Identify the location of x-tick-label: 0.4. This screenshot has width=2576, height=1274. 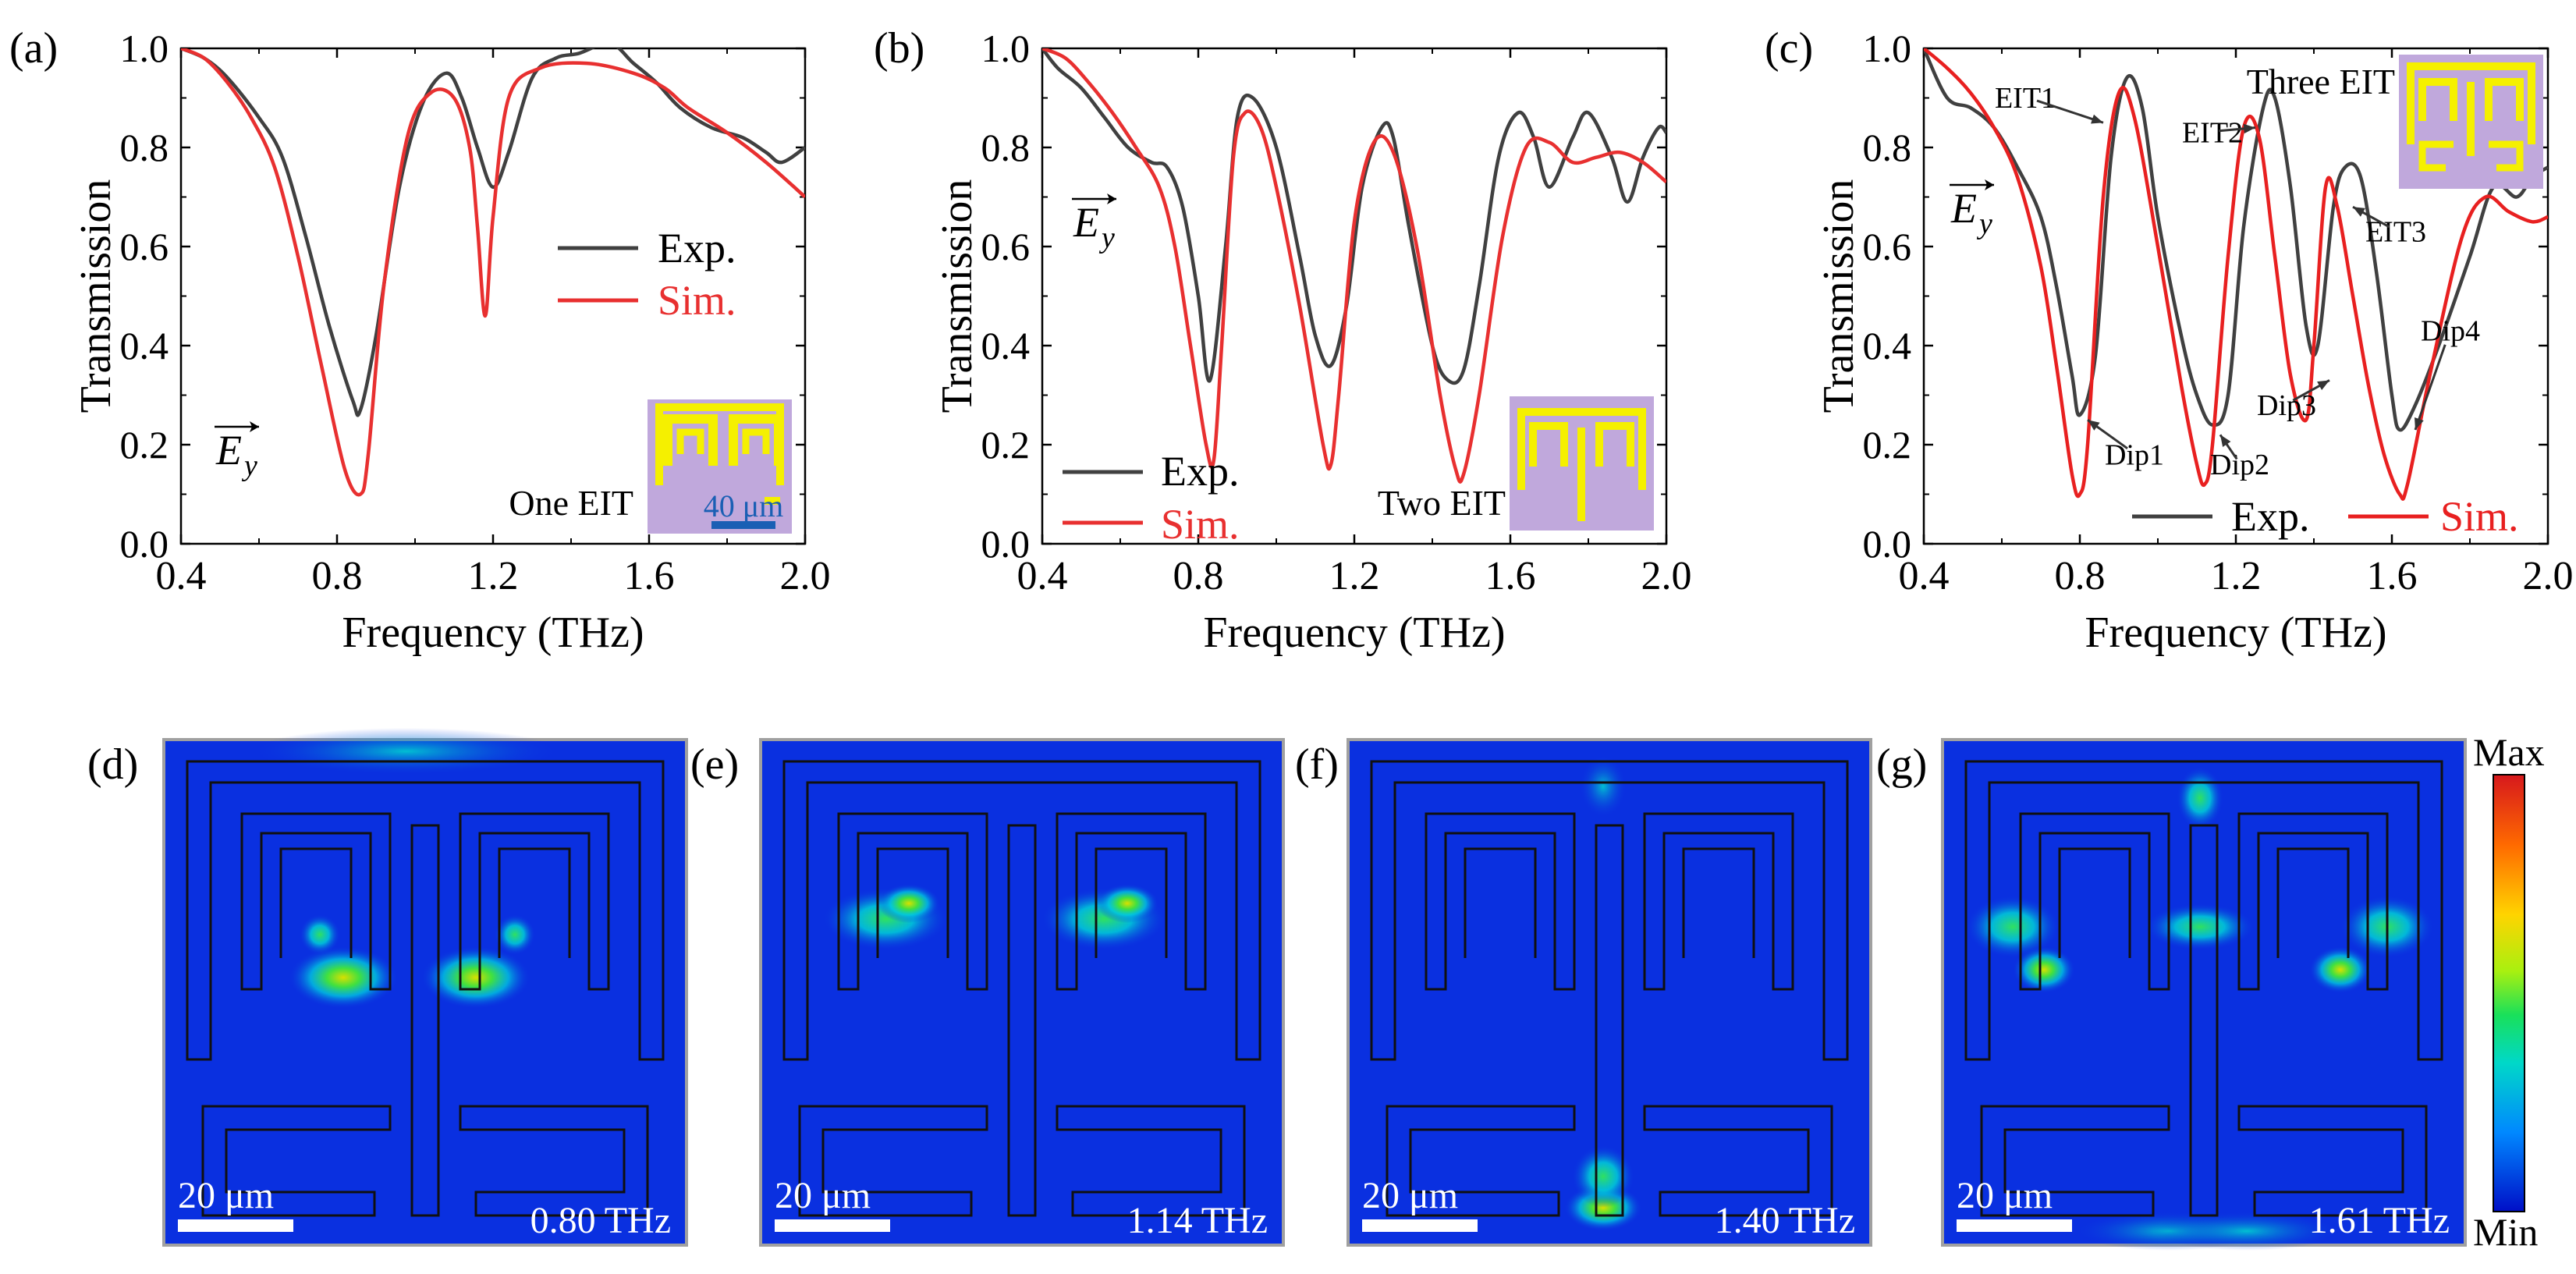
(181, 576).